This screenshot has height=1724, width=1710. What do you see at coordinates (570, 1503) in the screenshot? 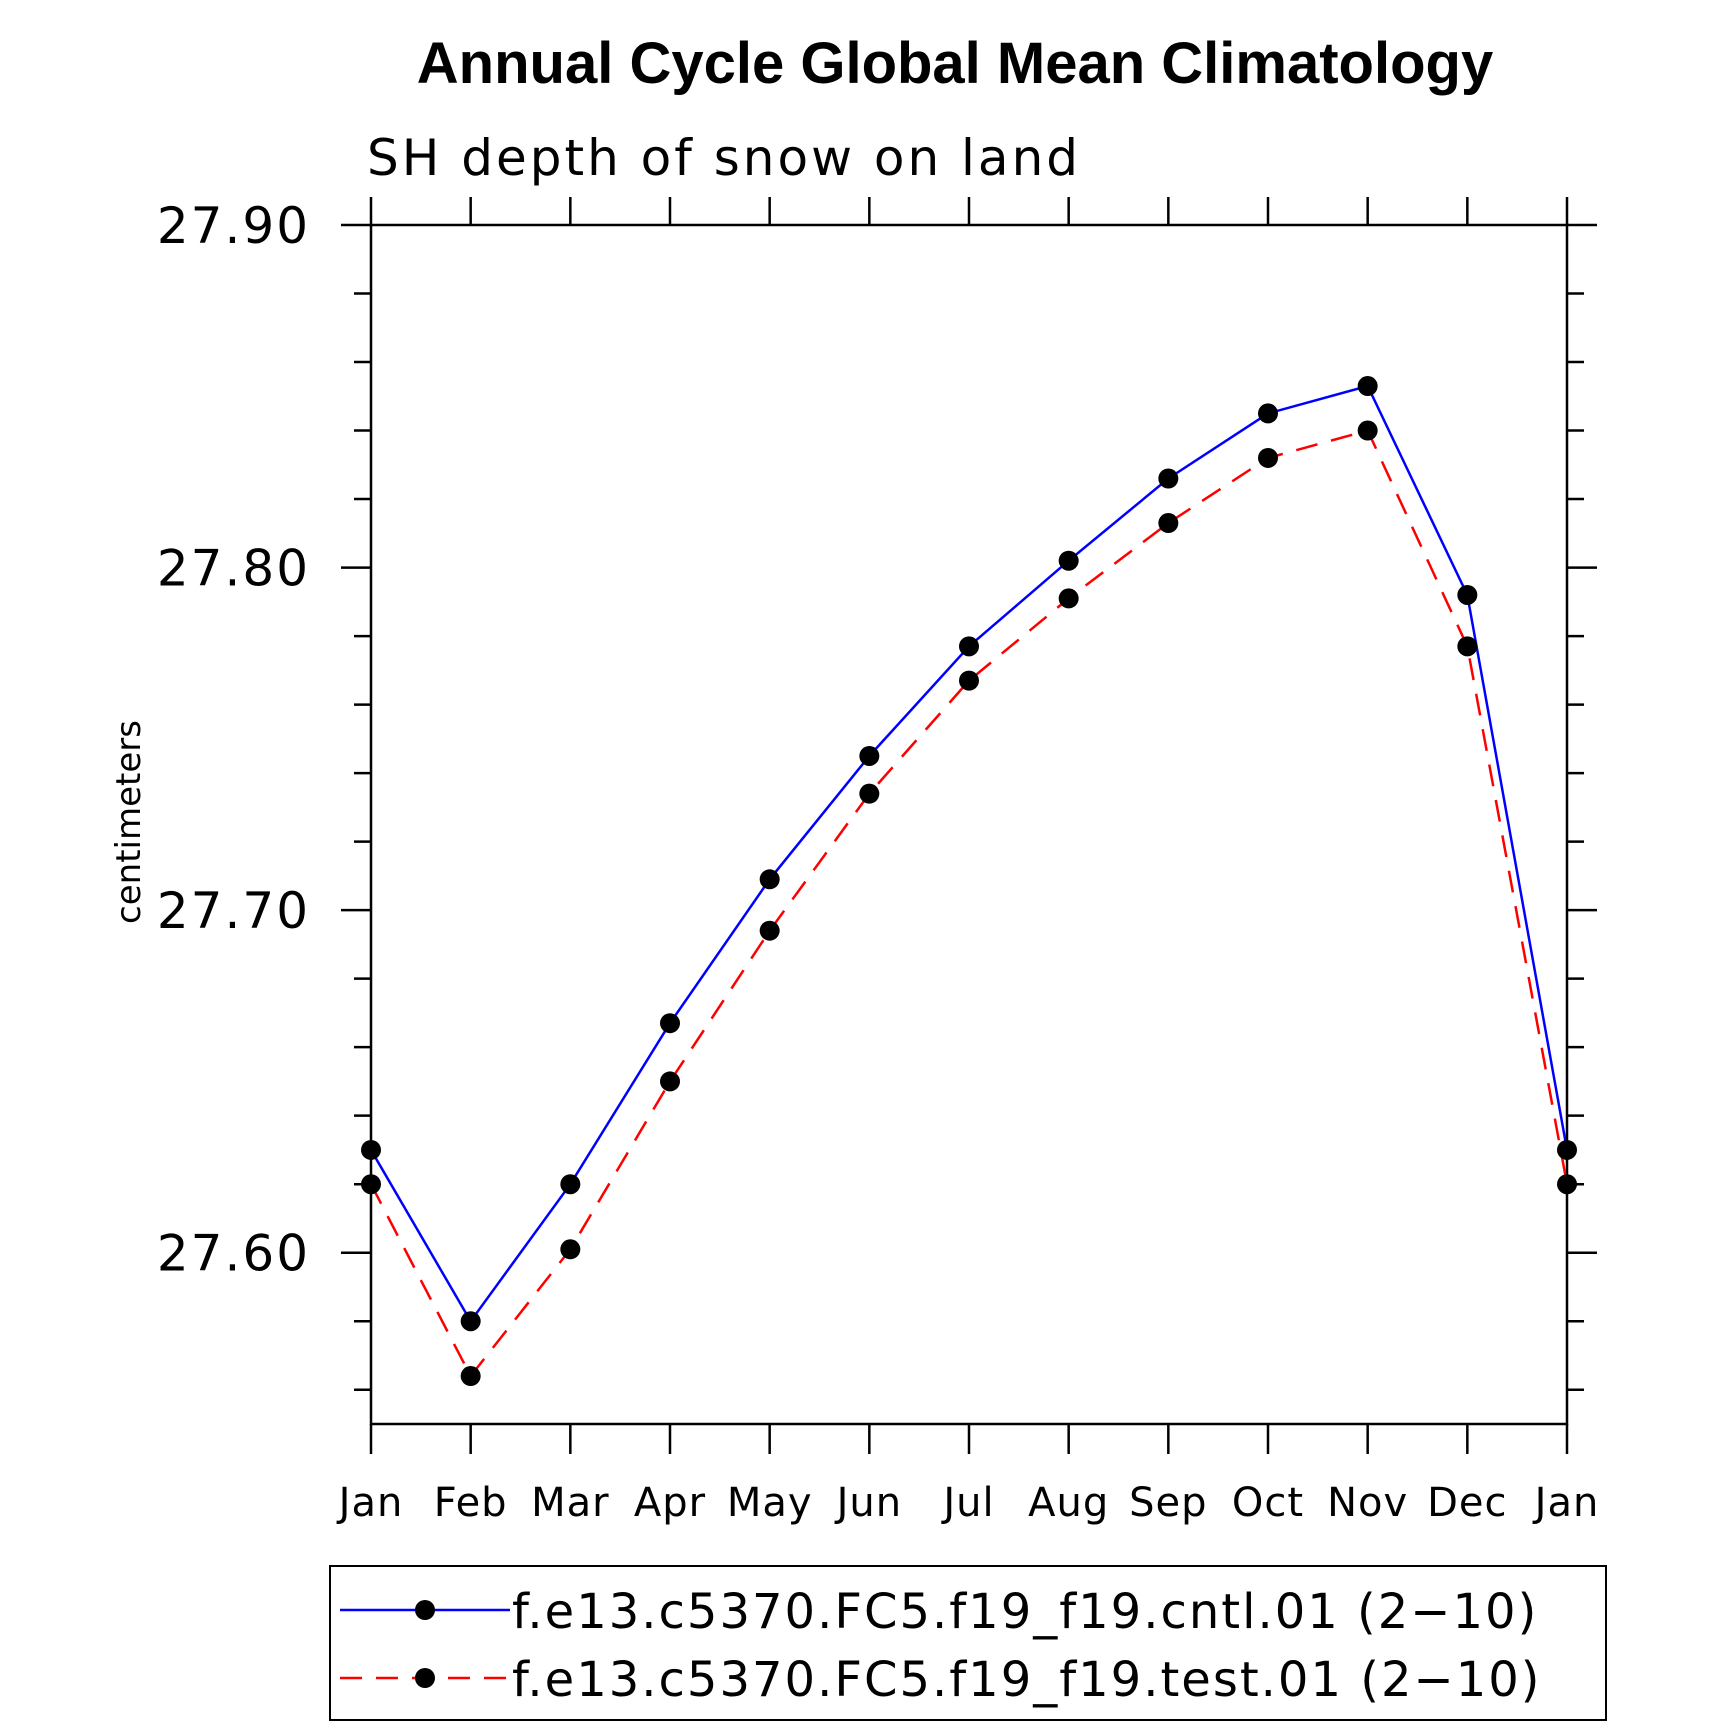
I see `x-tick-label: Mar` at bounding box center [570, 1503].